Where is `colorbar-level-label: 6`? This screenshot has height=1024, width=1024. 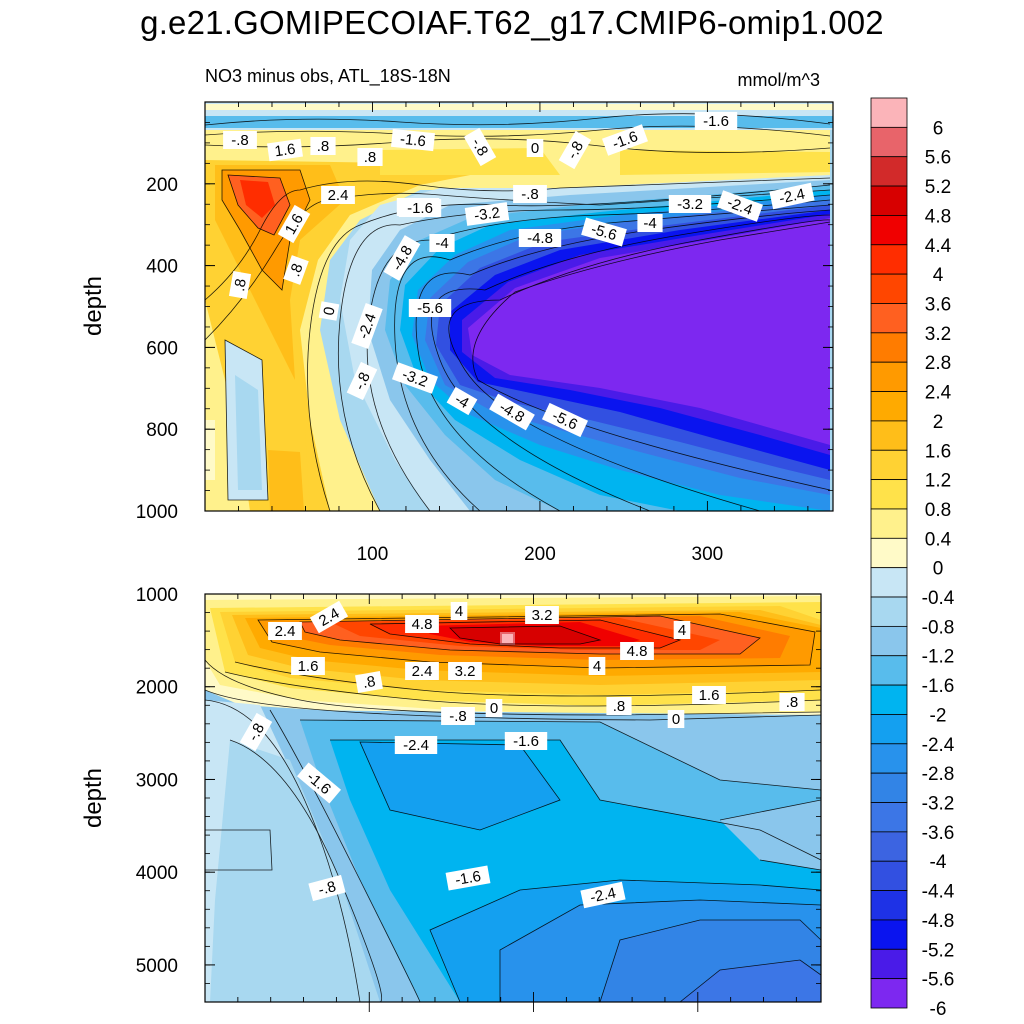
colorbar-level-label: 6 is located at coordinates (938, 128).